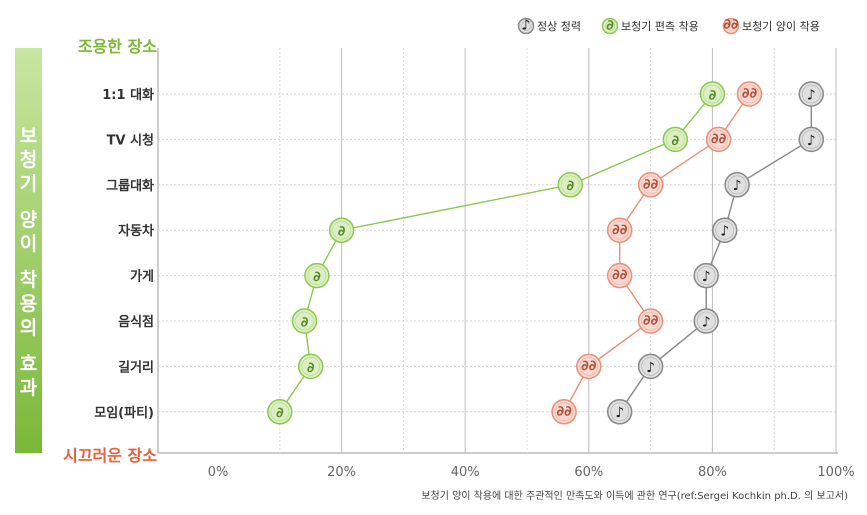  Describe the element at coordinates (117, 46) in the screenshot. I see `quiet-place-label: 조용한 장소` at that location.